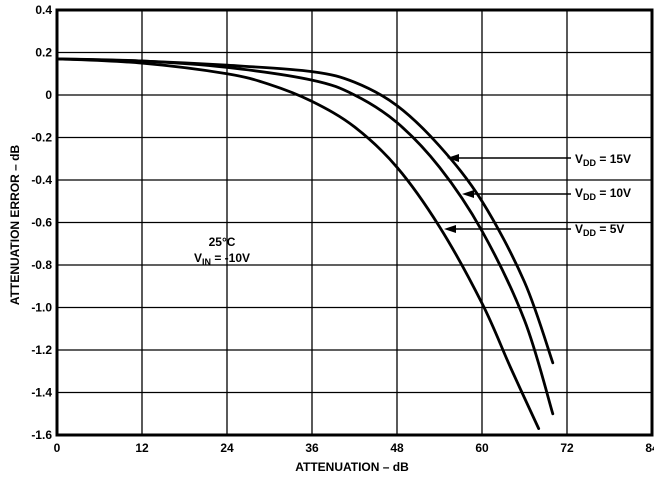  Describe the element at coordinates (603, 194) in the screenshot. I see `legend-label-1: VDD = 10V` at that location.